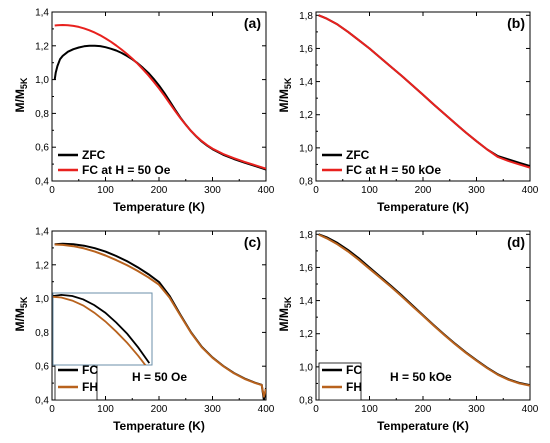  What do you see at coordinates (126, 170) in the screenshot?
I see `legend-label: FC at H = 50 Oe` at bounding box center [126, 170].